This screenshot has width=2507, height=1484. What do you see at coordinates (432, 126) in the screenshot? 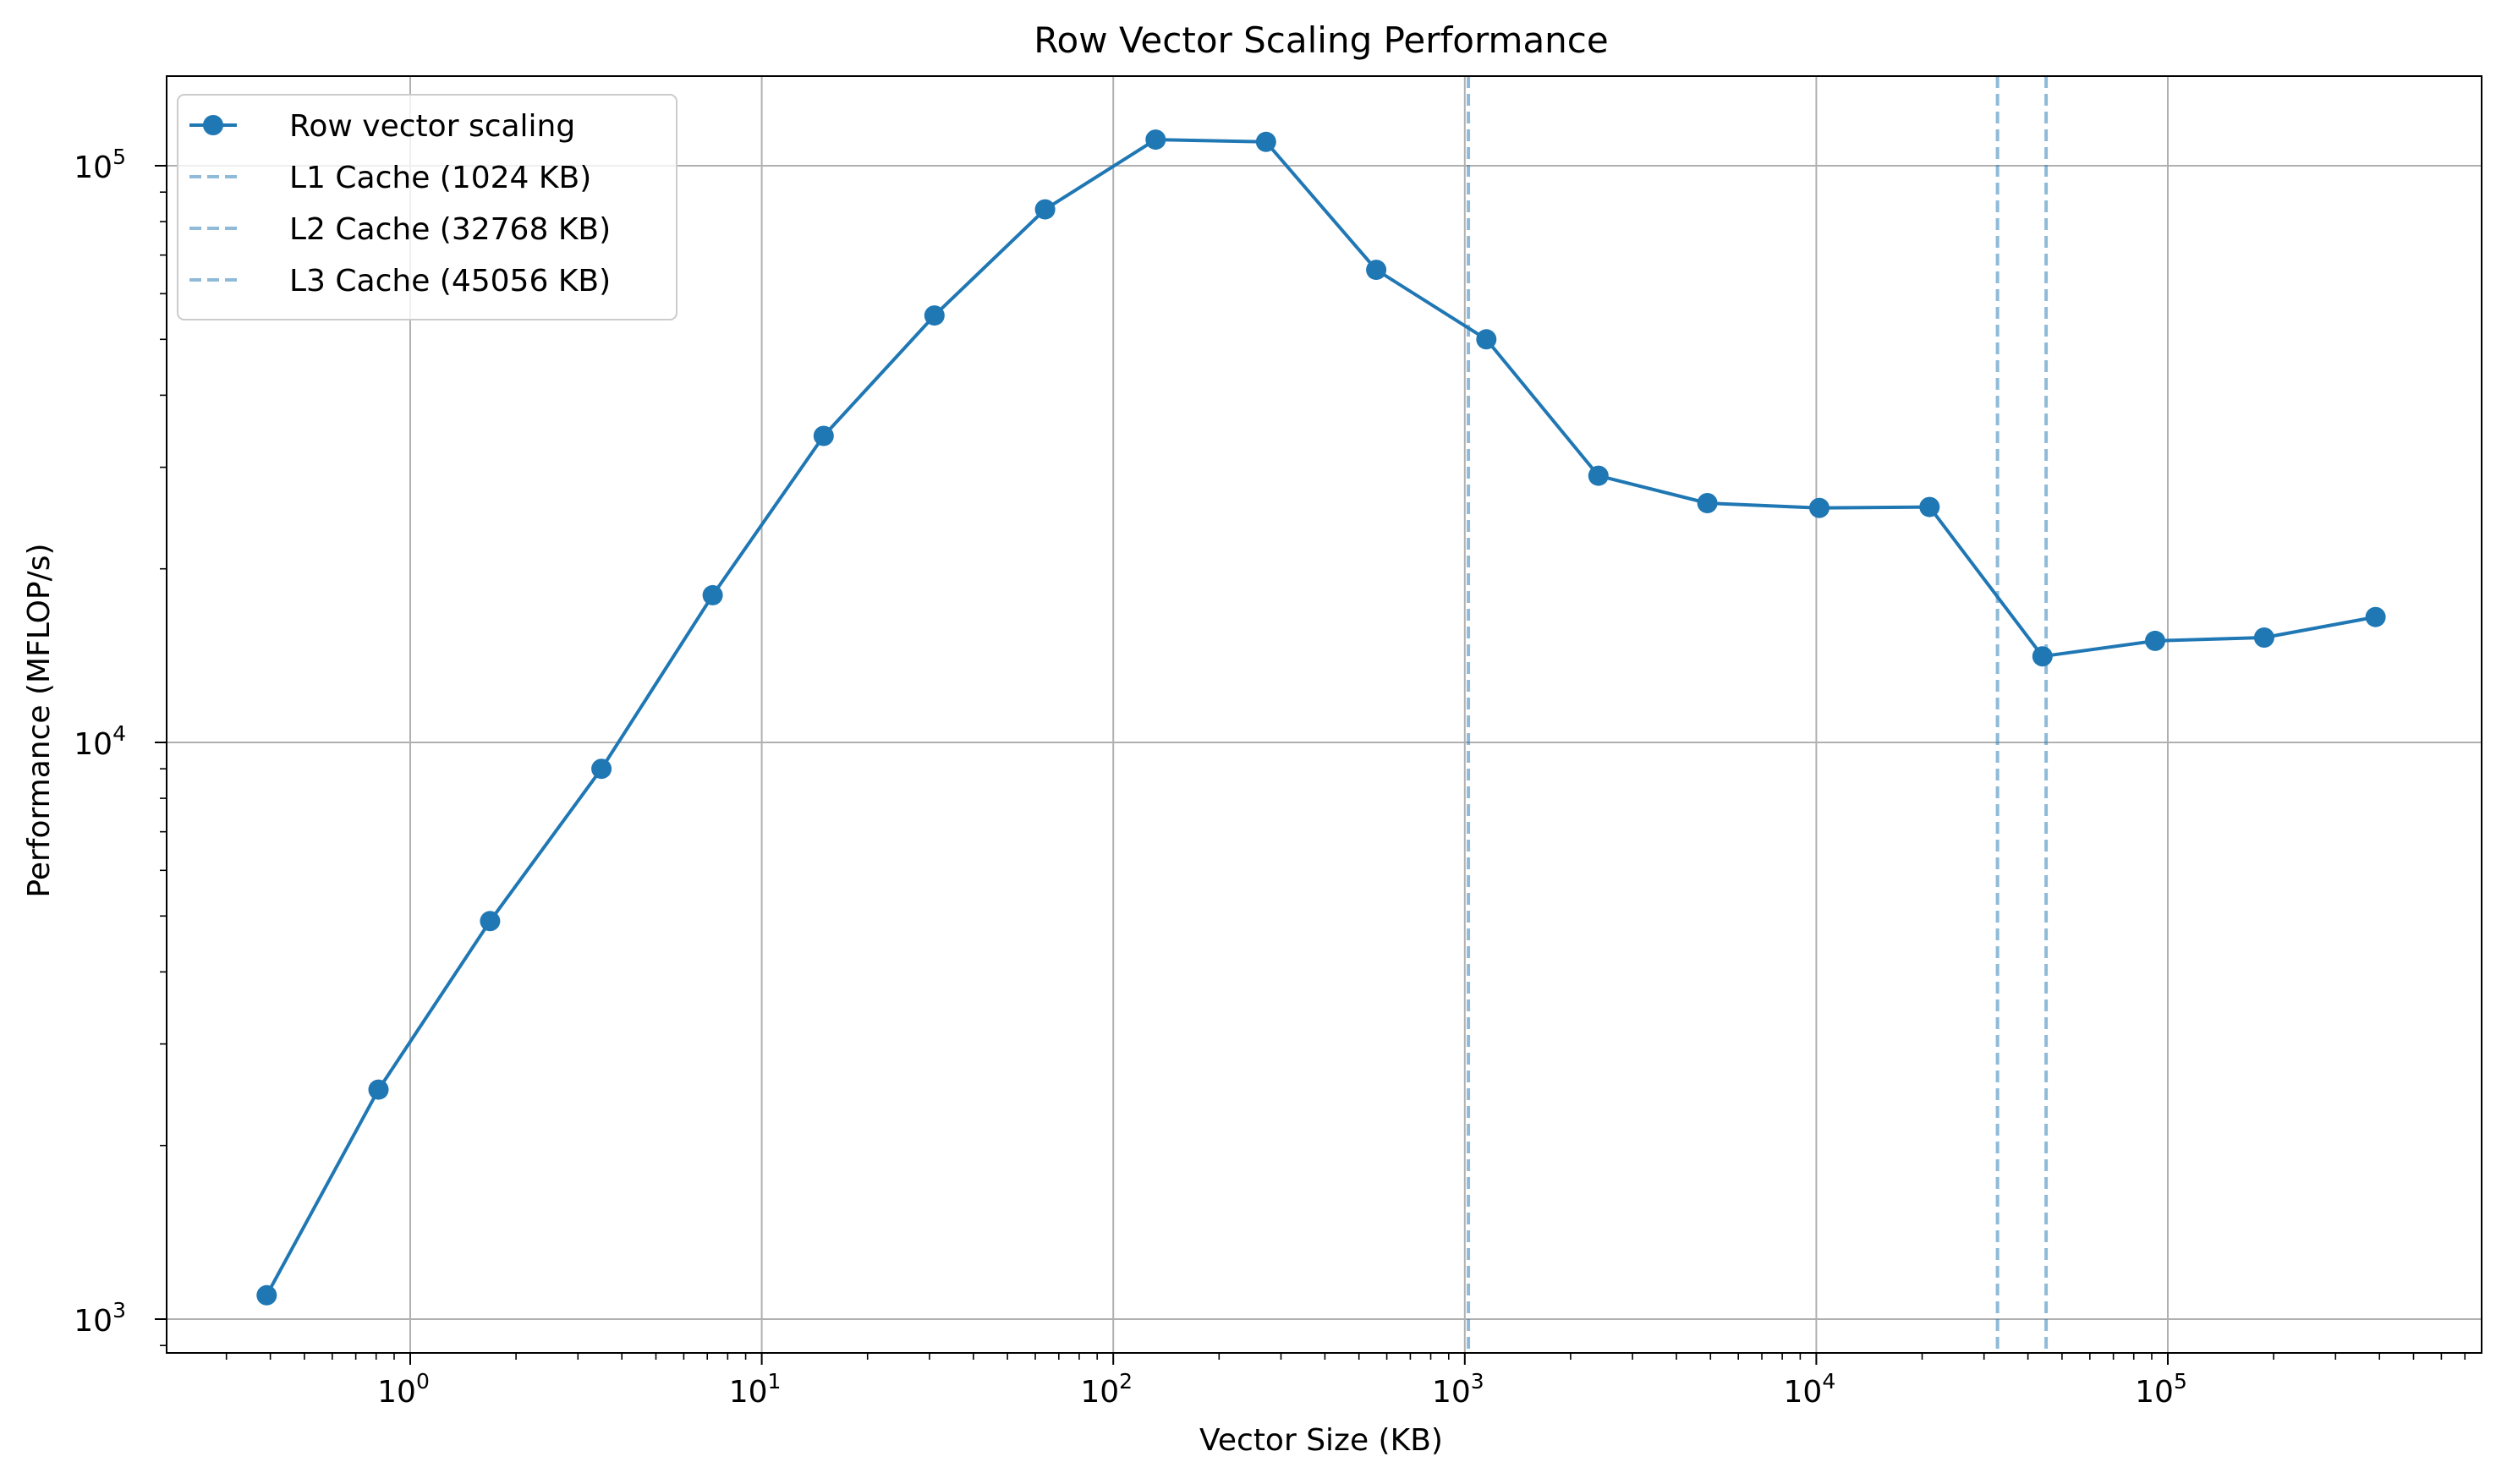
I see `legend-label: Row vector scaling` at bounding box center [432, 126].